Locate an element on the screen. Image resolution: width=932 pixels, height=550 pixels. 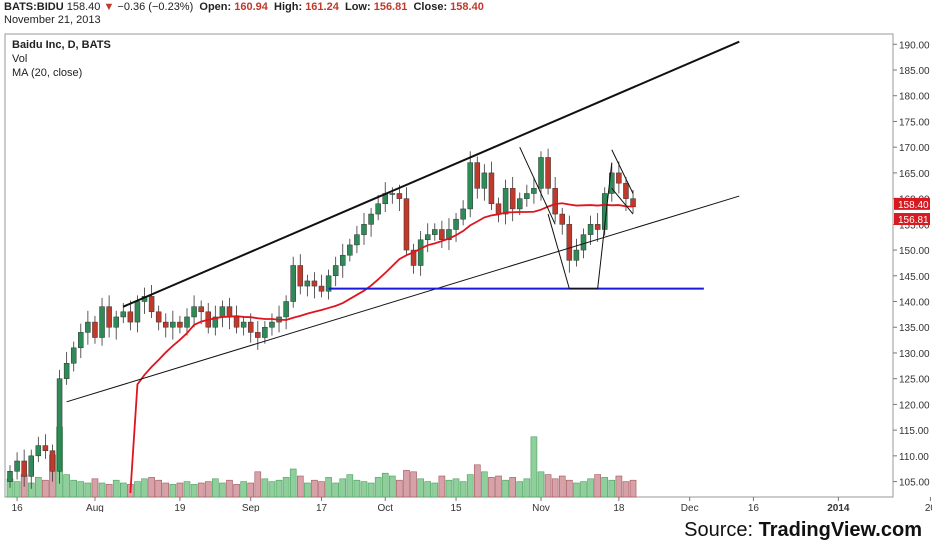
change-down-icon: ▼ is located at coordinates (109, 7).